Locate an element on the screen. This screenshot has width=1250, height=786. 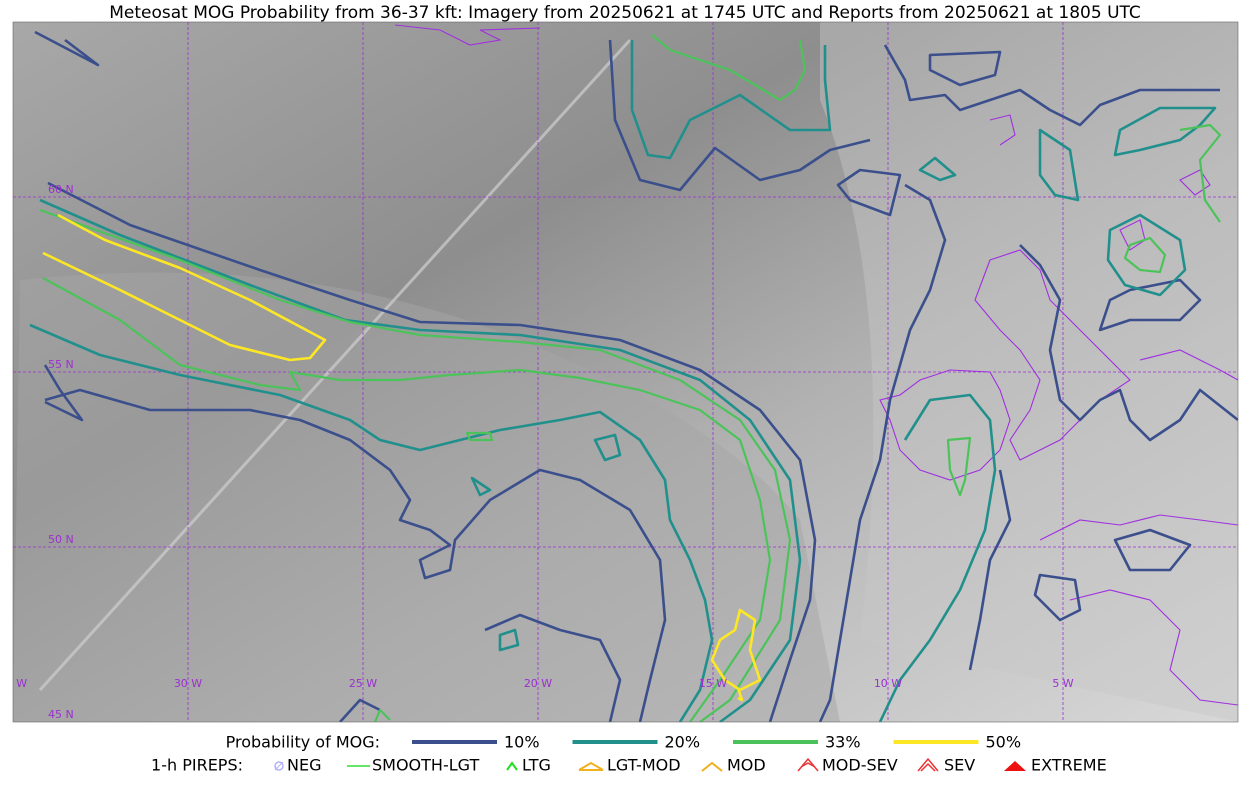
legend-title: 1-h PIREPS: is located at coordinates (197, 765).